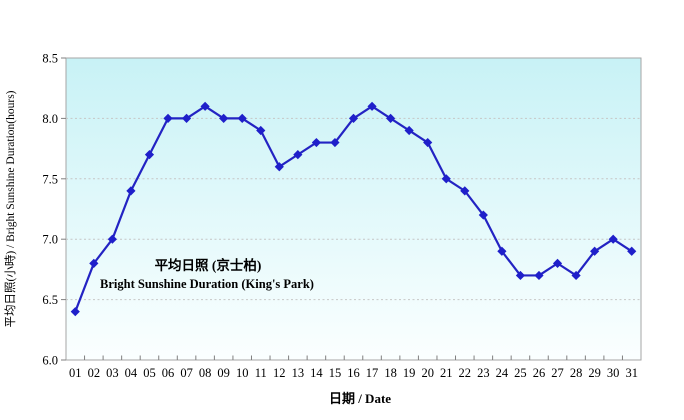 This screenshot has height=420, width=684. Describe the element at coordinates (50, 240) in the screenshot. I see `y-tick-label: 7.0` at that location.